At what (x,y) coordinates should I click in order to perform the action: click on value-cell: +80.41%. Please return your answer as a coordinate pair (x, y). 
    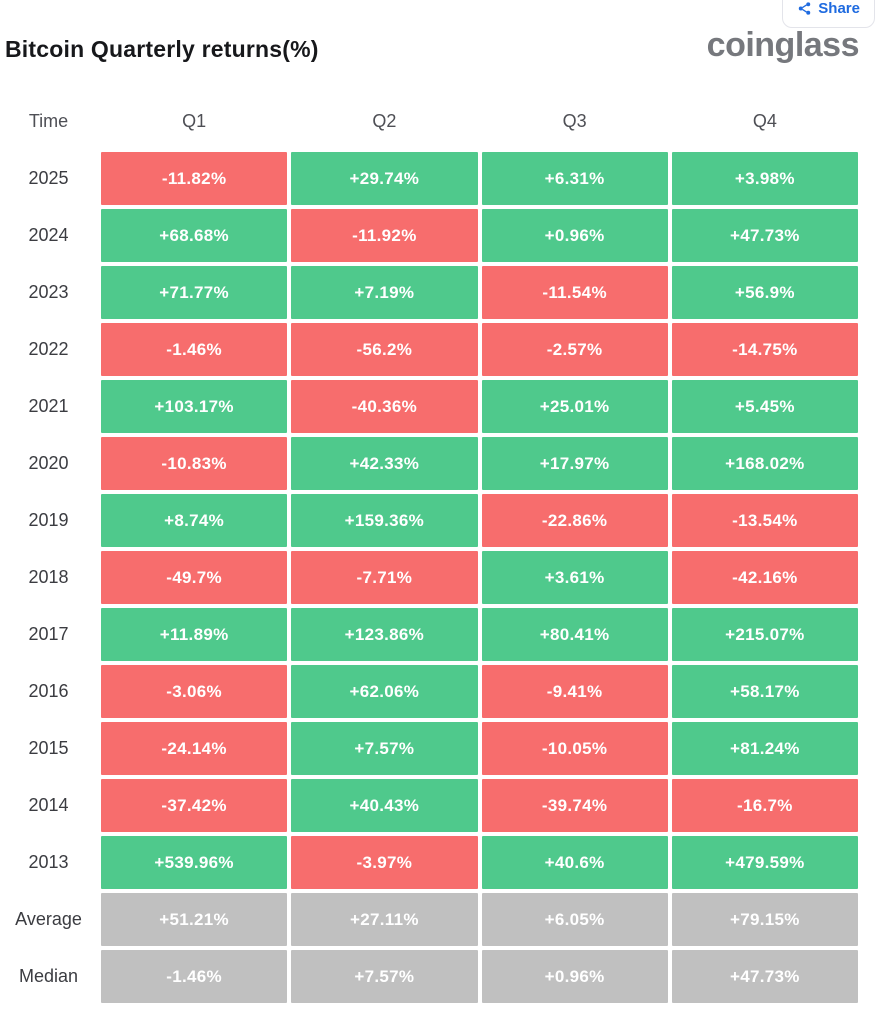
    Looking at the image, I should click on (574, 634).